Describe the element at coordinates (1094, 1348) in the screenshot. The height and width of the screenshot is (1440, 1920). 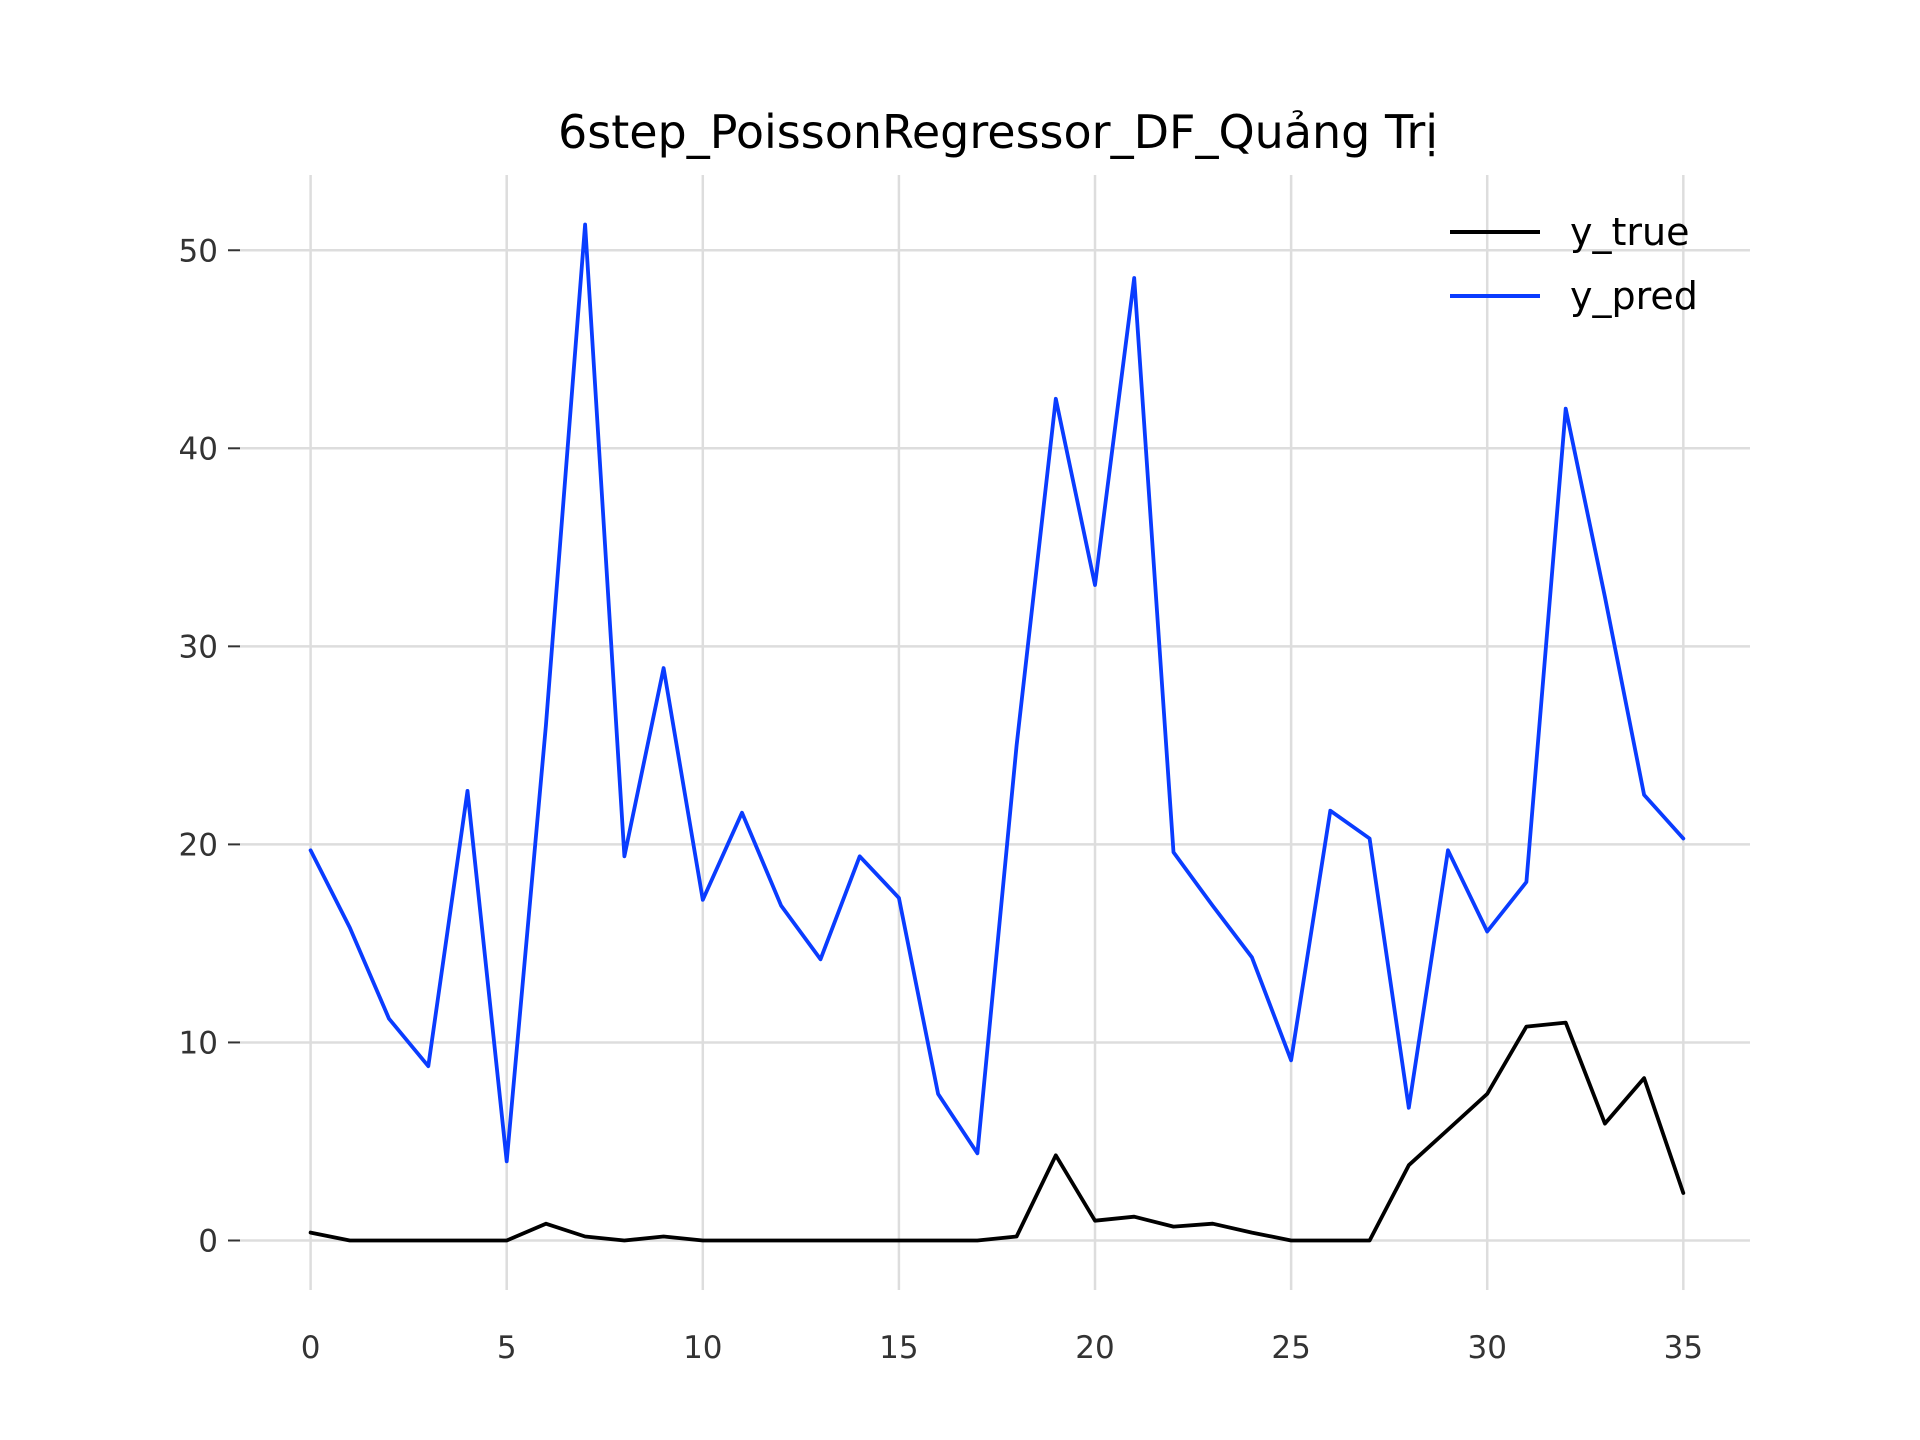
I see `x-tick-label: 20` at that location.